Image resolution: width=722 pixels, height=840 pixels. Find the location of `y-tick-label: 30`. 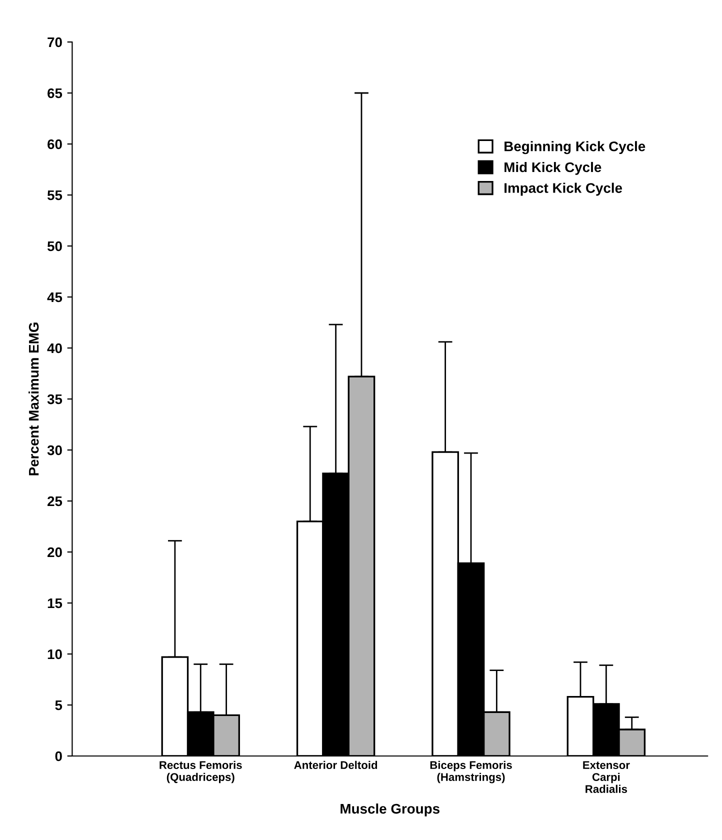

y-tick-label: 30 is located at coordinates (54, 450).